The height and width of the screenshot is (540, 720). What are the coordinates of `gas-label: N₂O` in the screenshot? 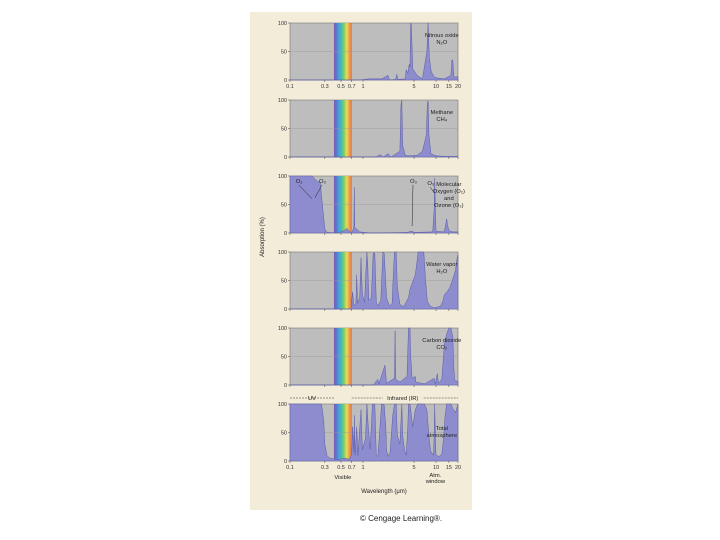 It's located at (441, 43).